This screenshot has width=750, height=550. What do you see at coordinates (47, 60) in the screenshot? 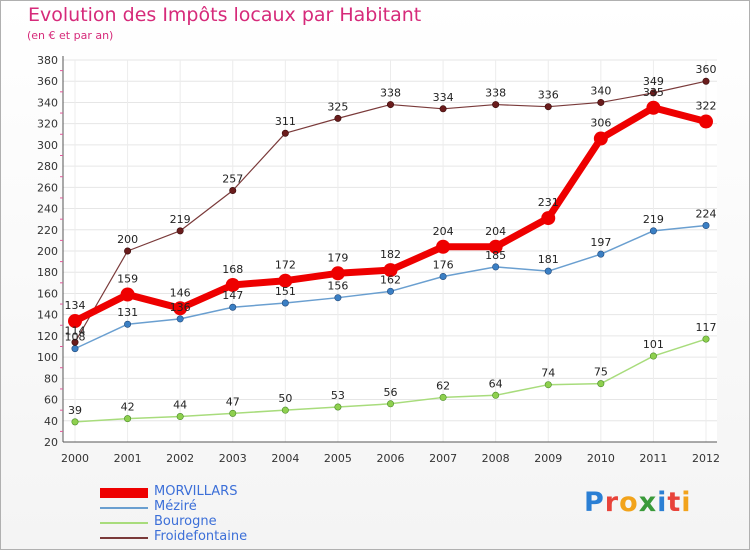
I see `y-tick-label: 380` at bounding box center [47, 60].